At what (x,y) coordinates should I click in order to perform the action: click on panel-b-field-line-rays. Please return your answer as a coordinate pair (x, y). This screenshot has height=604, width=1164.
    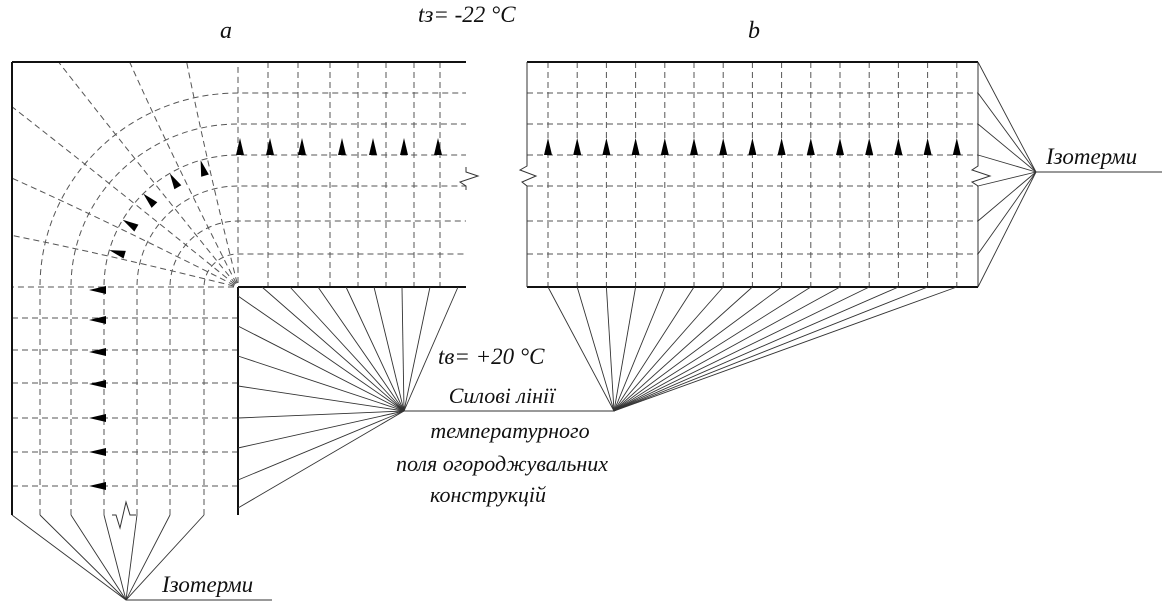
    Looking at the image, I should click on (752, 349).